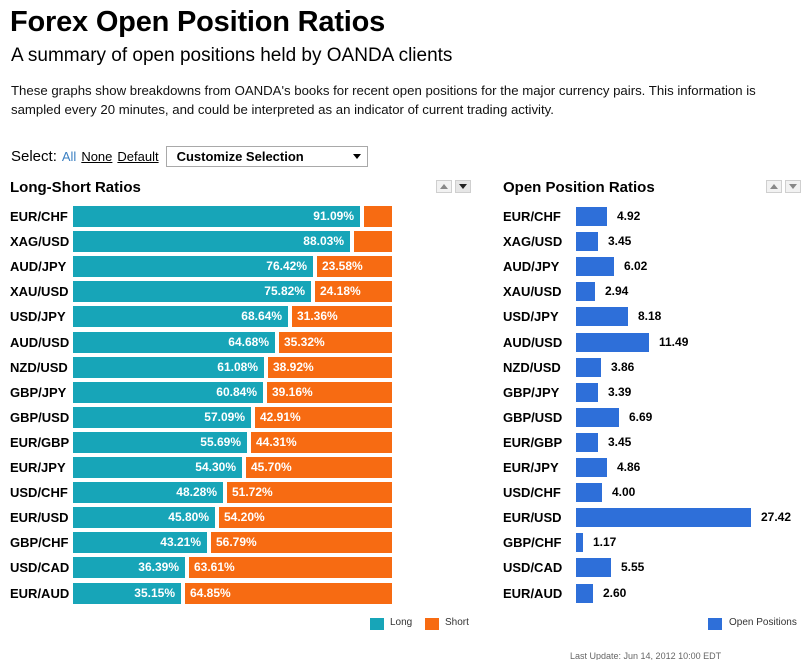 This screenshot has height=660, width=808. I want to click on long-bar: 75.82%, so click(192, 292).